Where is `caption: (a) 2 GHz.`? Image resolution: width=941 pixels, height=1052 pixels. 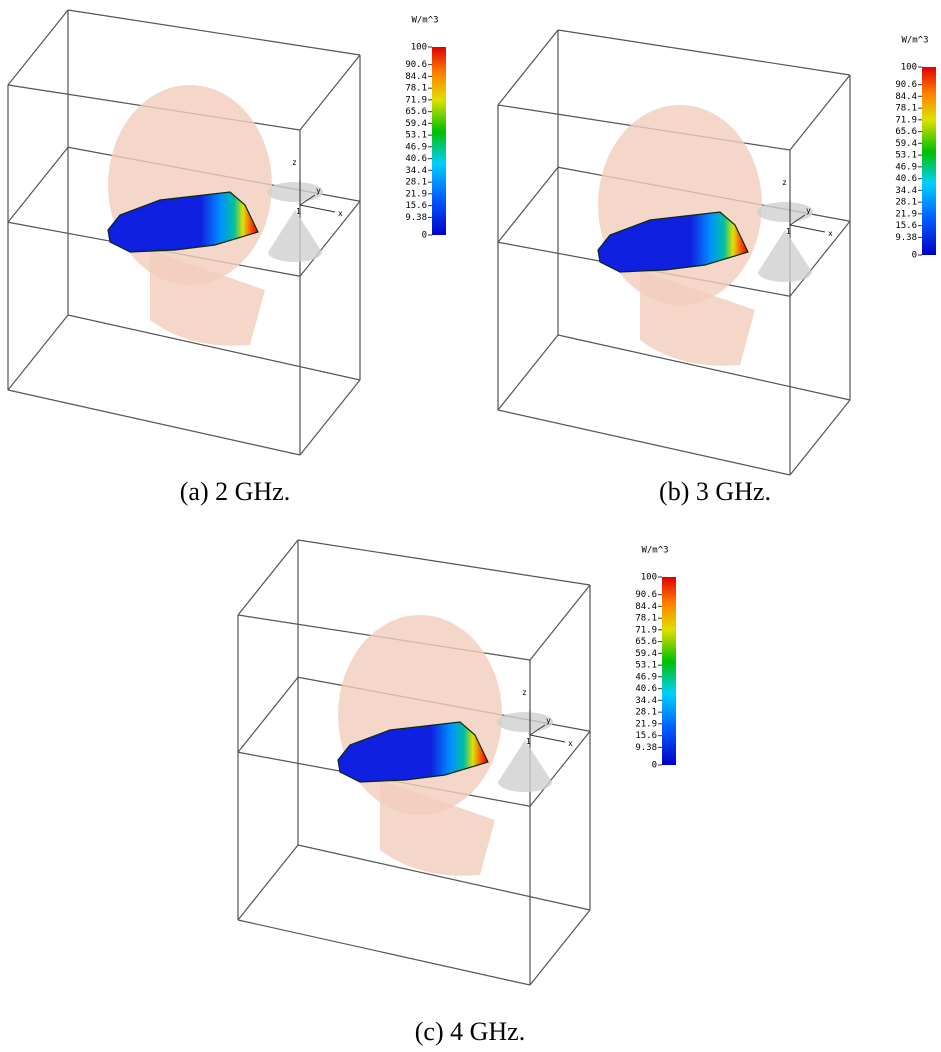 caption: (a) 2 GHz. is located at coordinates (235, 491).